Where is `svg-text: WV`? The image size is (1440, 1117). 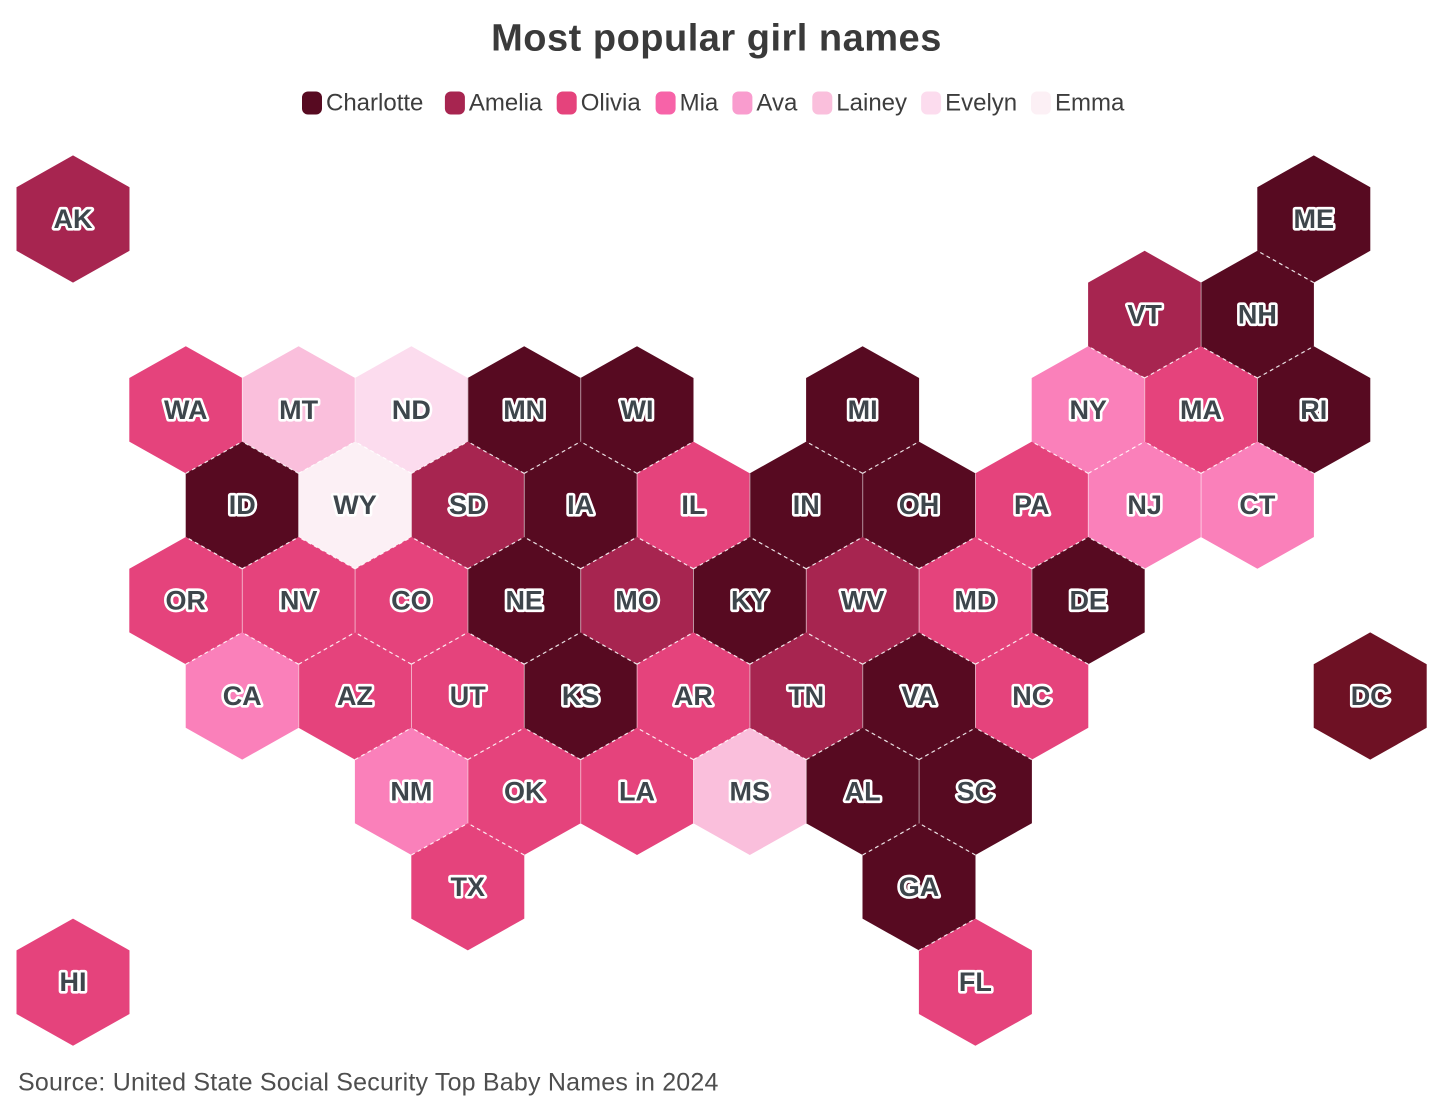 svg-text: WV is located at coordinates (863, 601).